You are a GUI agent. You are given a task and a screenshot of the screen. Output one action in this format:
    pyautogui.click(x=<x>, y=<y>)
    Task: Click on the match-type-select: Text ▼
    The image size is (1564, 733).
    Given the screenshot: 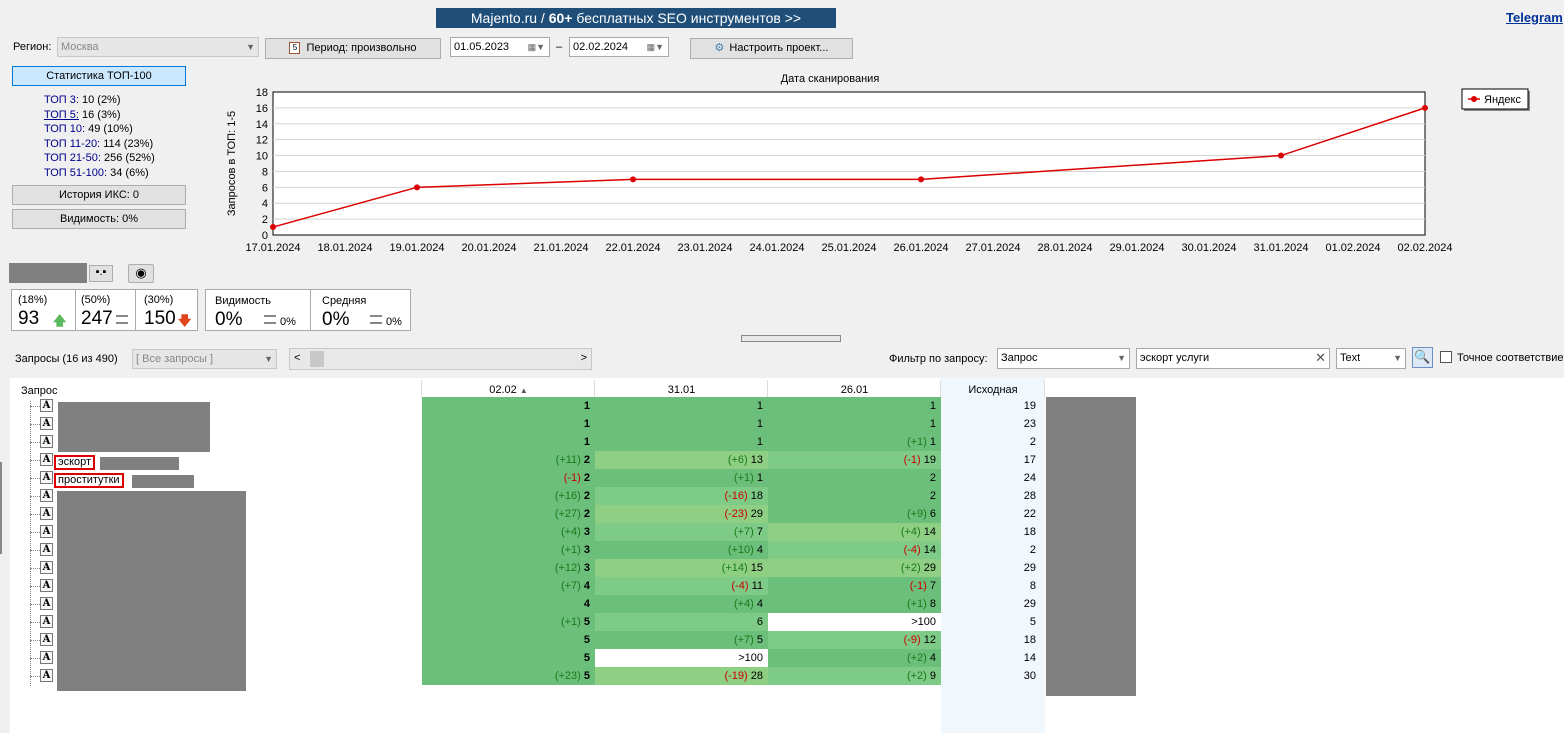 What is the action you would take?
    pyautogui.click(x=1371, y=358)
    